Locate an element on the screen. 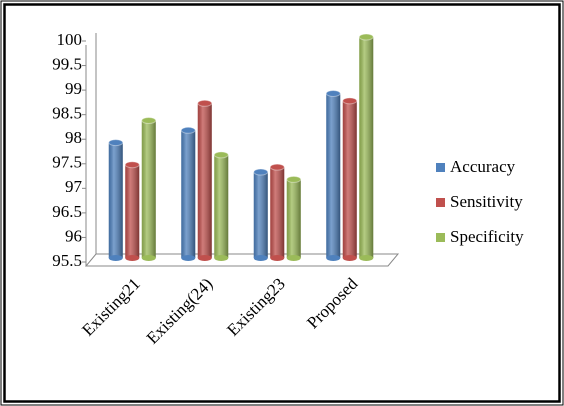 Image resolution: width=564 pixels, height=406 pixels. y-tick-label: 96 is located at coordinates (73, 235).